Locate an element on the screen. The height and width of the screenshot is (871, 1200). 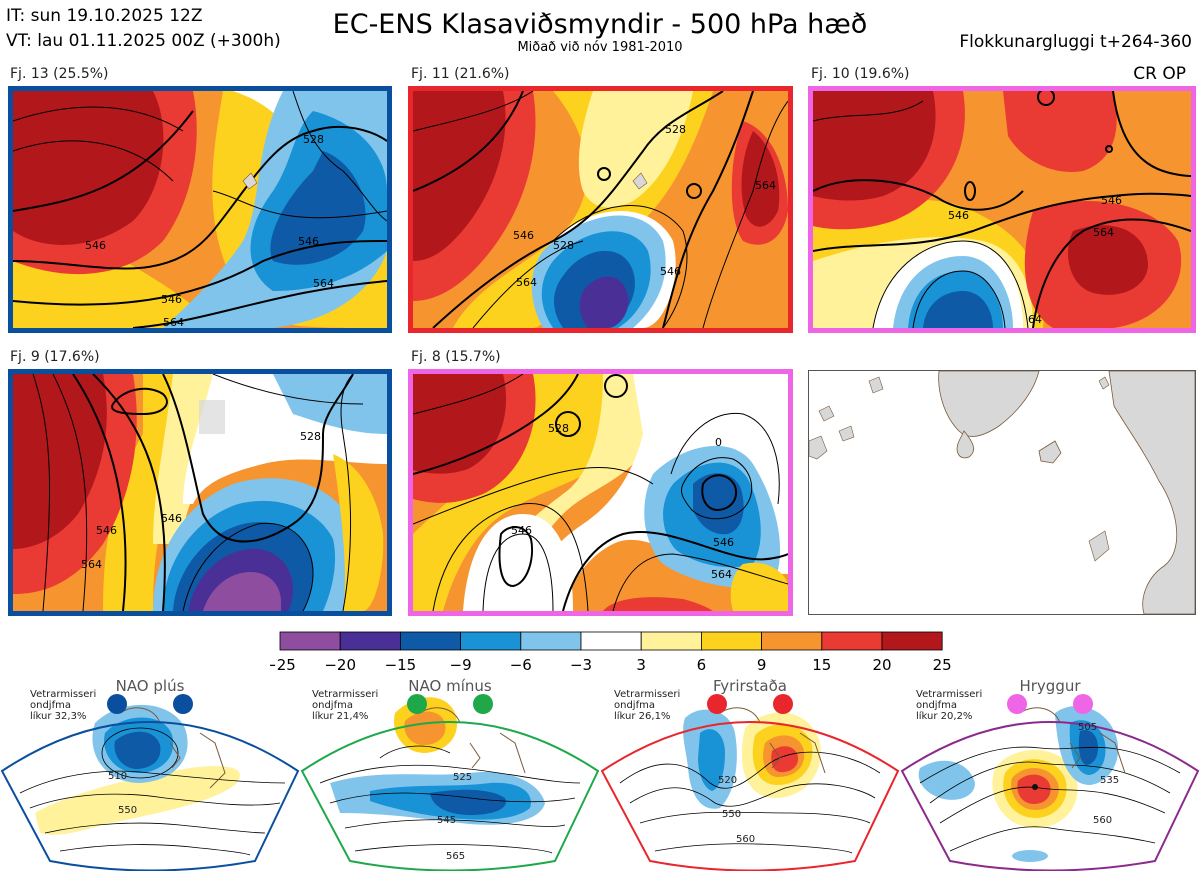
regime-1-info-3: líkur 32,3% is located at coordinates (58, 716).